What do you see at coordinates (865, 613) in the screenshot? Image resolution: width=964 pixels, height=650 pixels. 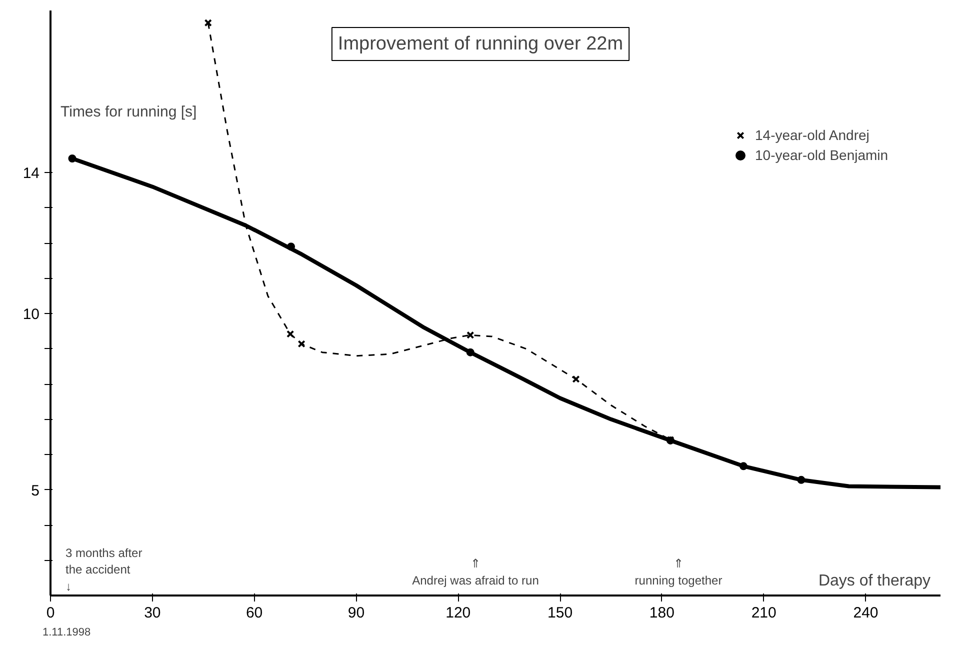 I see `x-tick-label: 240` at bounding box center [865, 613].